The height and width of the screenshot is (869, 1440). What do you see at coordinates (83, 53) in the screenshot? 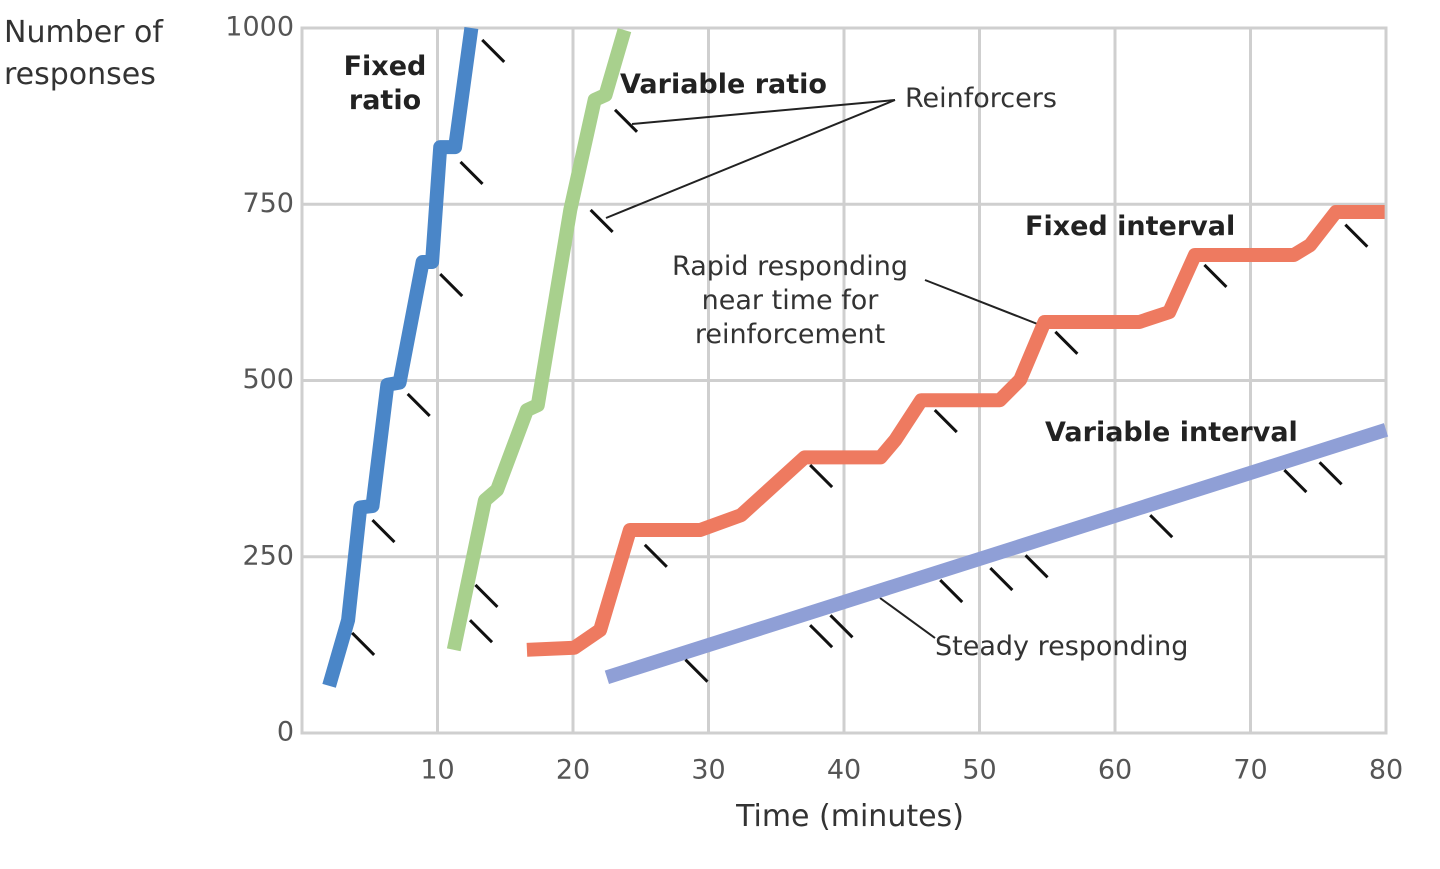
I see `y-axis-title: Number of responses` at bounding box center [83, 53].